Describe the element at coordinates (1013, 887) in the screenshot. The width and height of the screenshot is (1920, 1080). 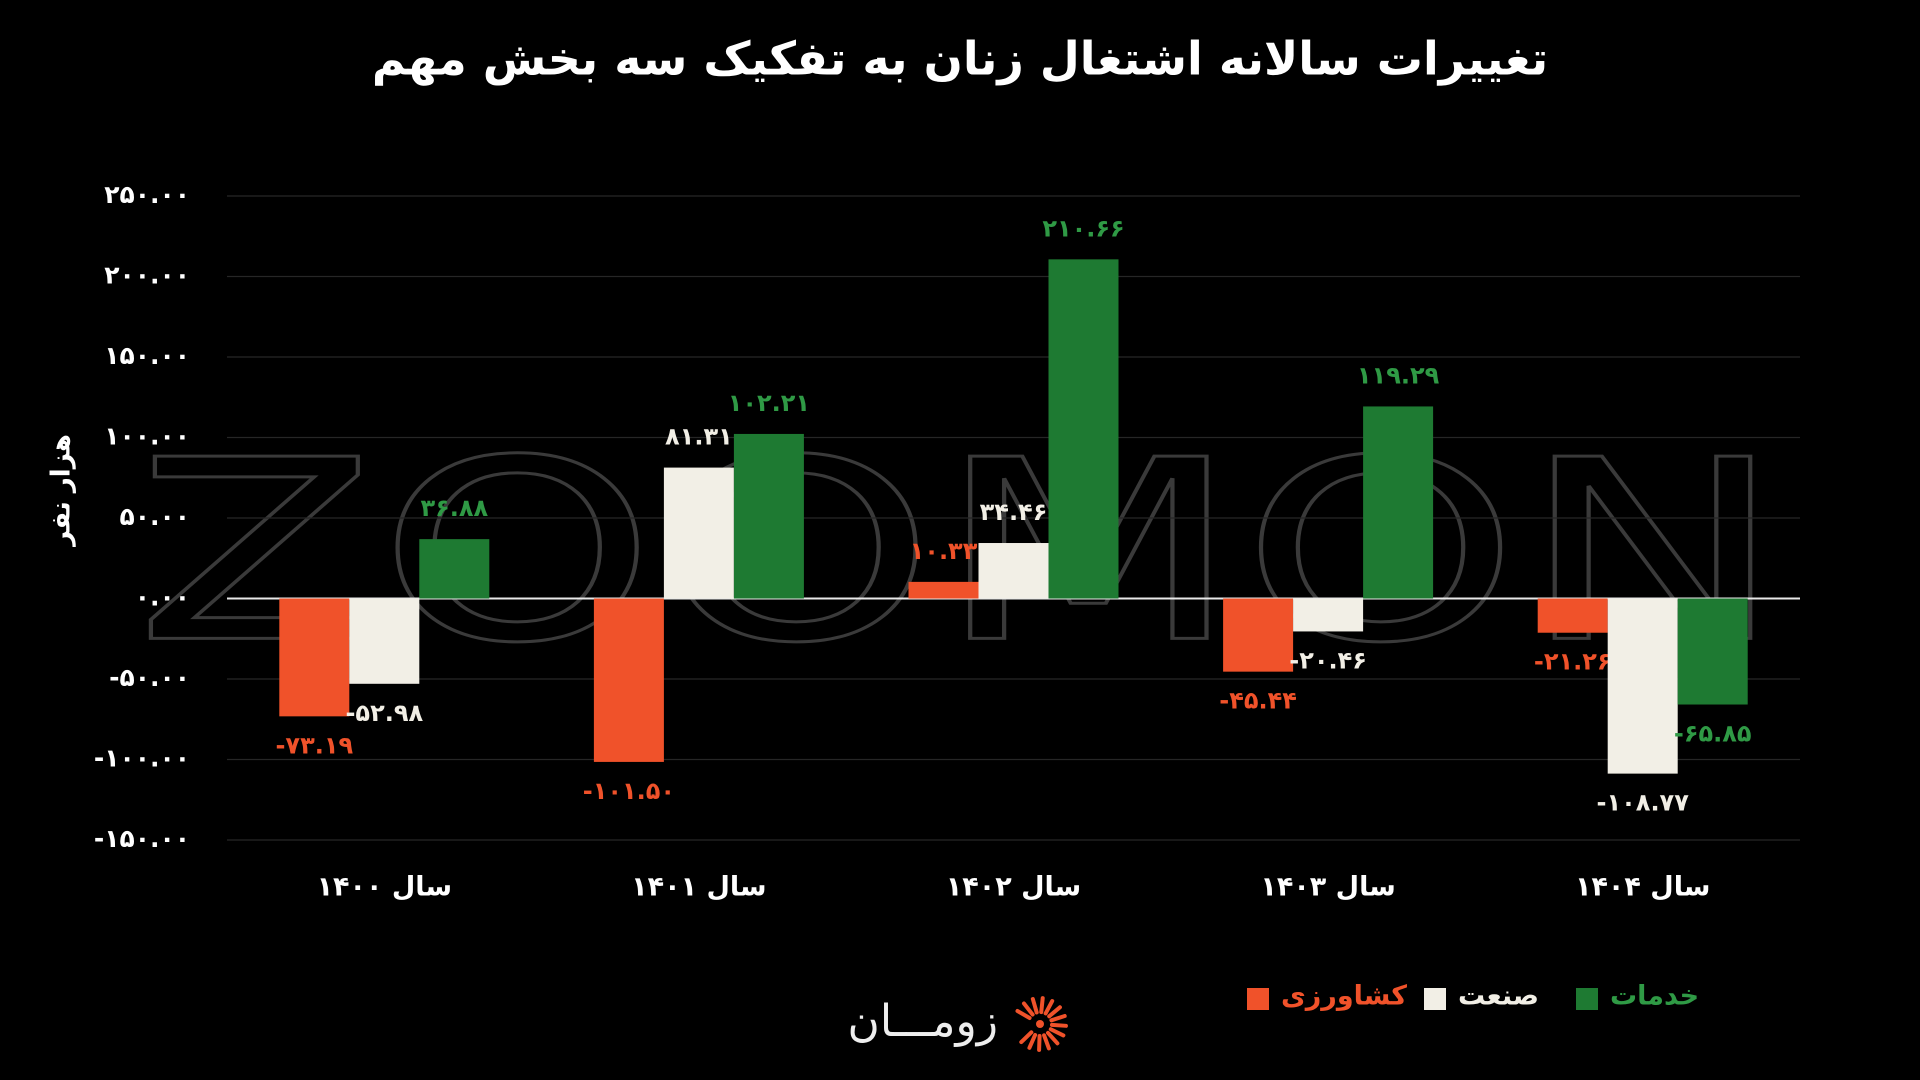
I see `x-tick-label: سال ۱۴۰۲` at that location.